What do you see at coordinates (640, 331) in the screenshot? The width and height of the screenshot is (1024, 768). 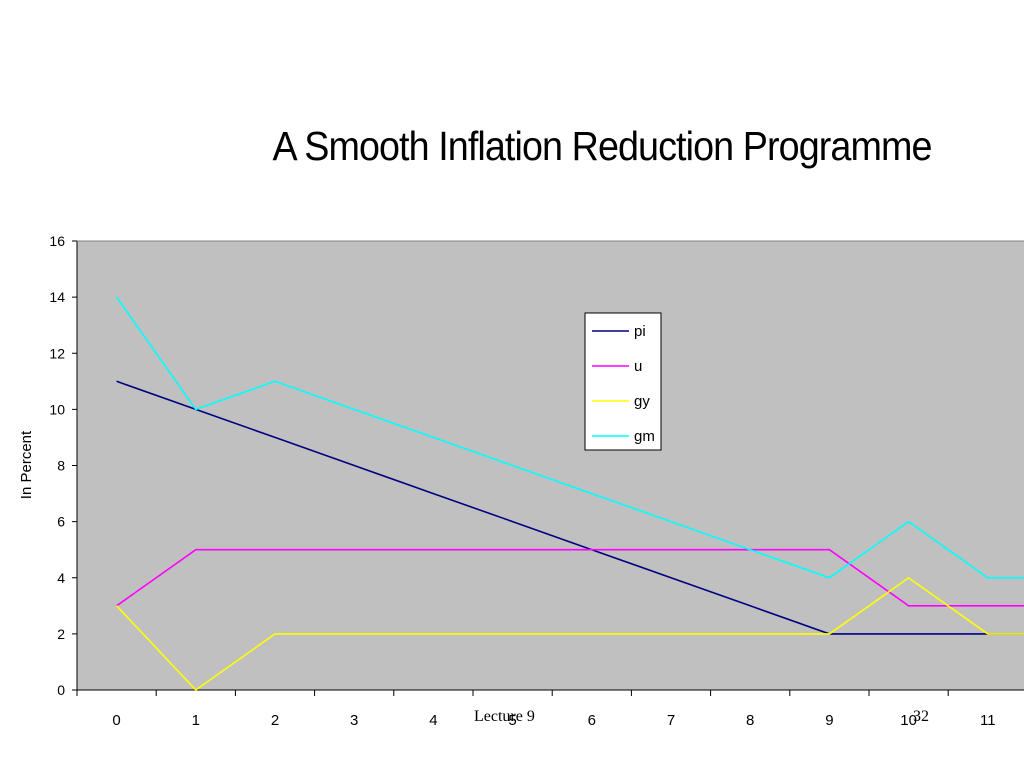 I see `legend-label-pi: pi` at bounding box center [640, 331].